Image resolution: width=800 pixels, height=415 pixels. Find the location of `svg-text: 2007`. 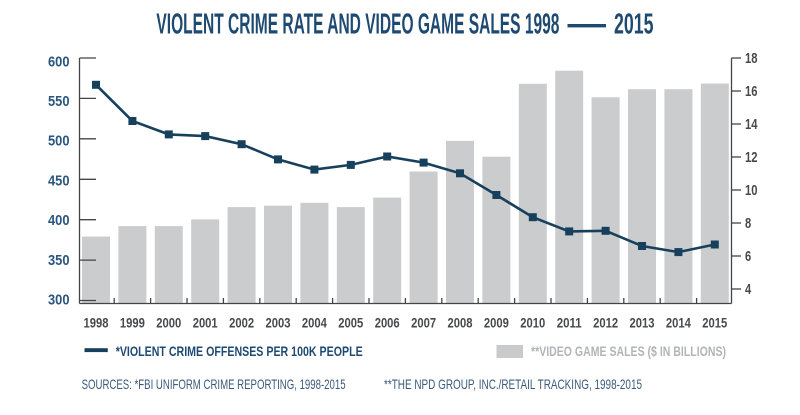

svg-text: 2007 is located at coordinates (423, 323).